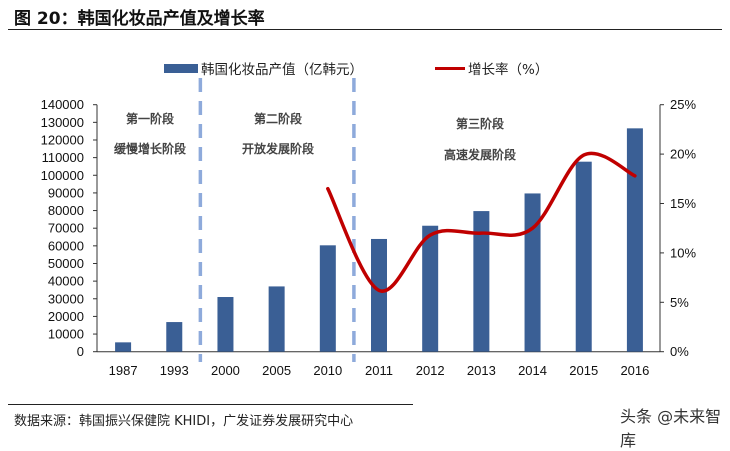  Describe the element at coordinates (584, 257) in the screenshot. I see `bar-2015` at that location.